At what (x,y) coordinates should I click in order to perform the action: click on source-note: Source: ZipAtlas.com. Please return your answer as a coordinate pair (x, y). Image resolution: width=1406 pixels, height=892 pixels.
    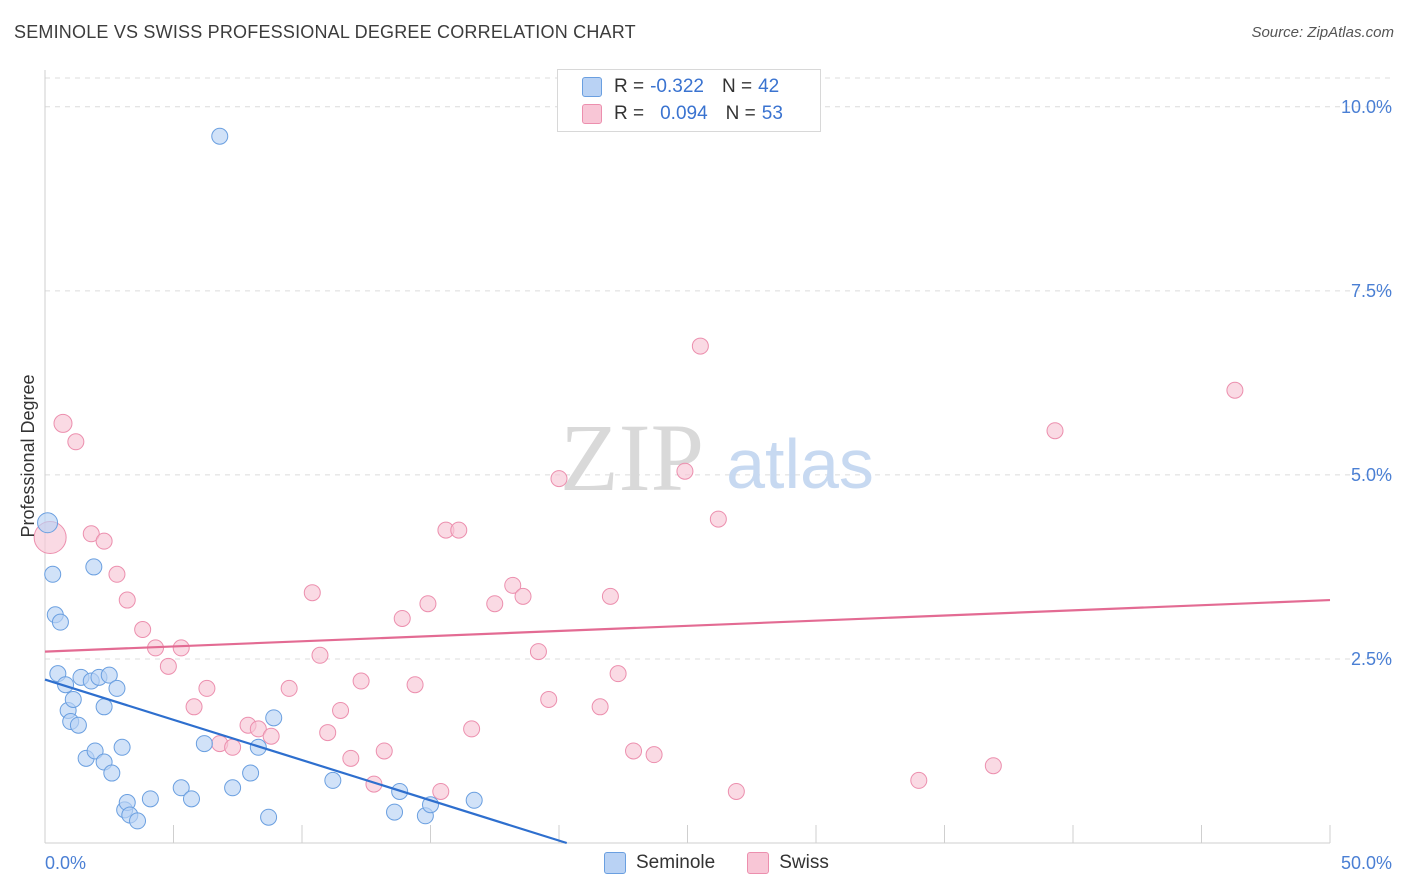
    Looking at the image, I should click on (1322, 32).